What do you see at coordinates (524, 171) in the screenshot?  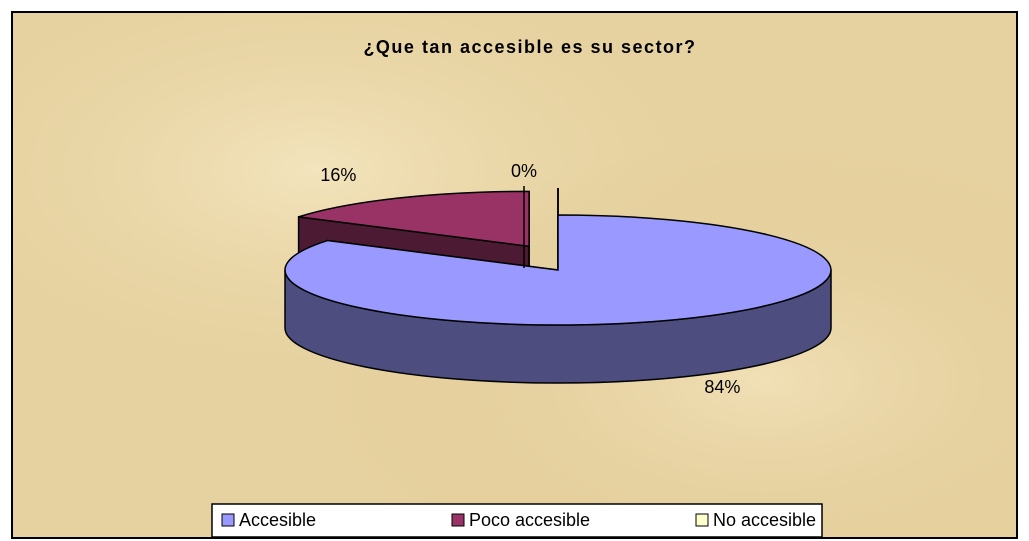 I see `data-label: 0%` at bounding box center [524, 171].